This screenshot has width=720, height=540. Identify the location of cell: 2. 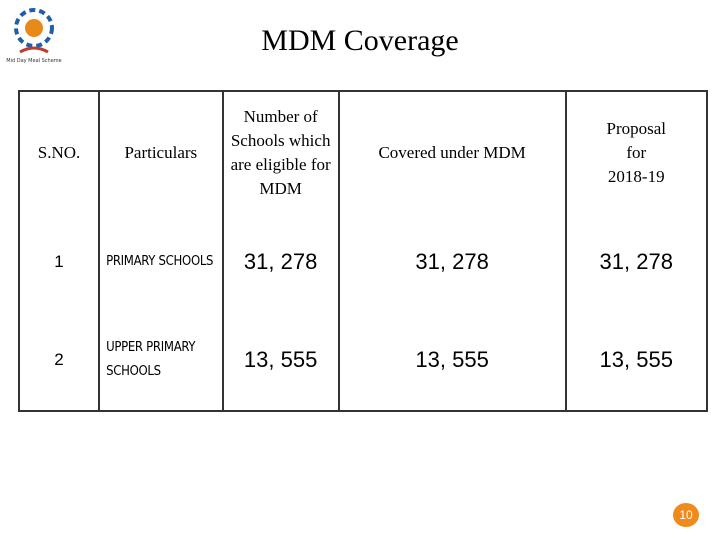
(59, 360).